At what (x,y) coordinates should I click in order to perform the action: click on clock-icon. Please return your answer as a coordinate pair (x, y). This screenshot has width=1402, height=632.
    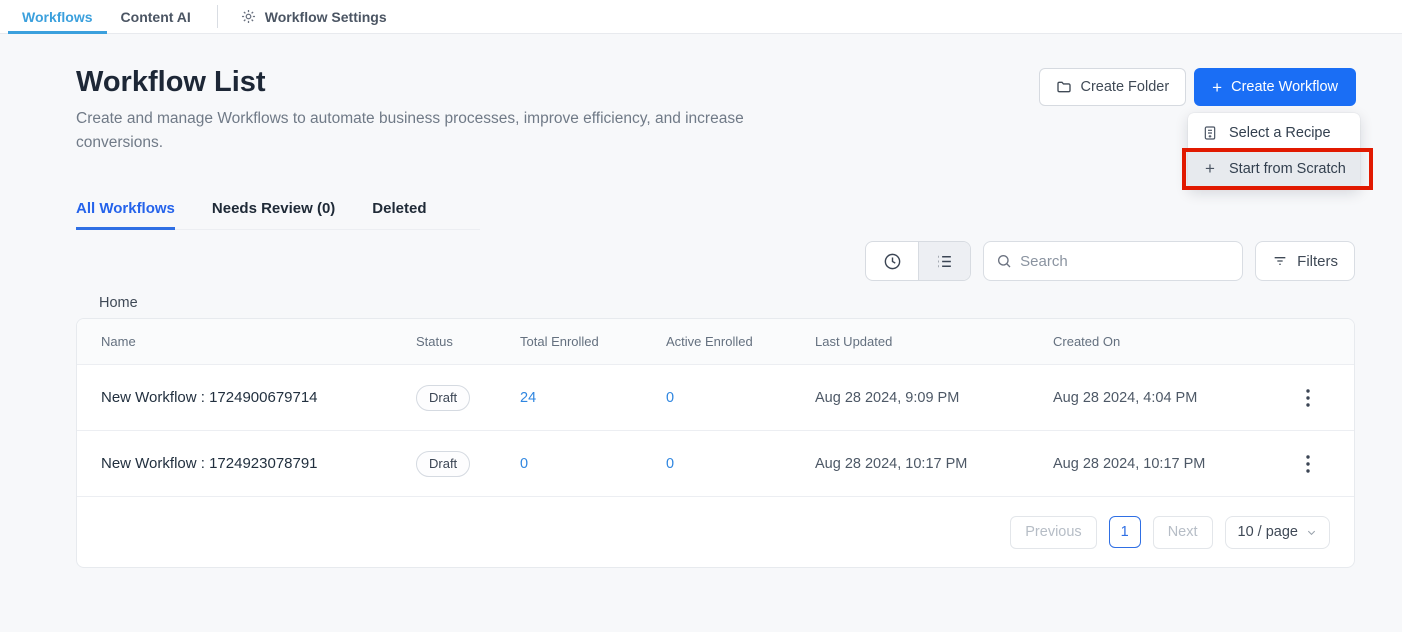
    Looking at the image, I should click on (892, 261).